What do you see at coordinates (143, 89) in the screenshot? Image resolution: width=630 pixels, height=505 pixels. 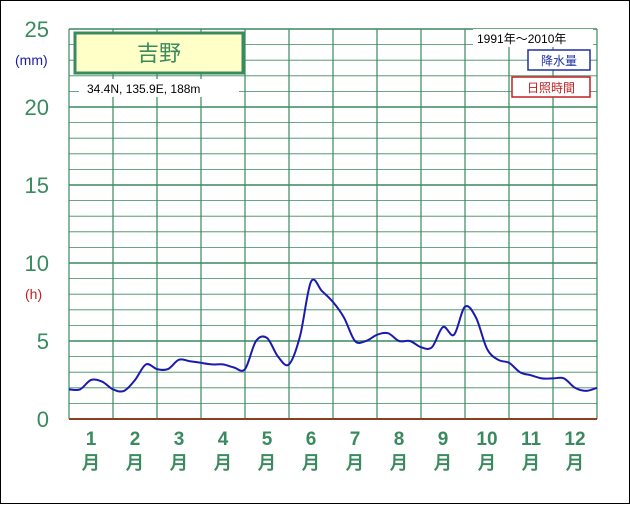 I see `location-subtitle: 34.4N, 135.9E, 188m` at bounding box center [143, 89].